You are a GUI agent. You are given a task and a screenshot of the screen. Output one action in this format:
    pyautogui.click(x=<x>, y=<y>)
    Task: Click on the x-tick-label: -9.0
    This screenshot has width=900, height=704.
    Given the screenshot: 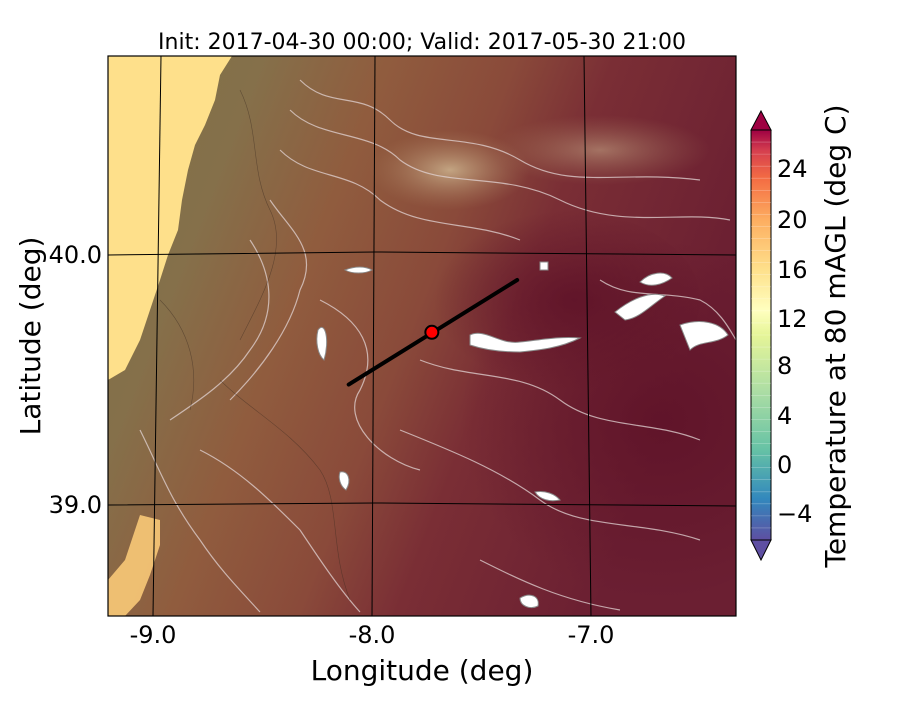 What is the action you would take?
    pyautogui.click(x=153, y=635)
    